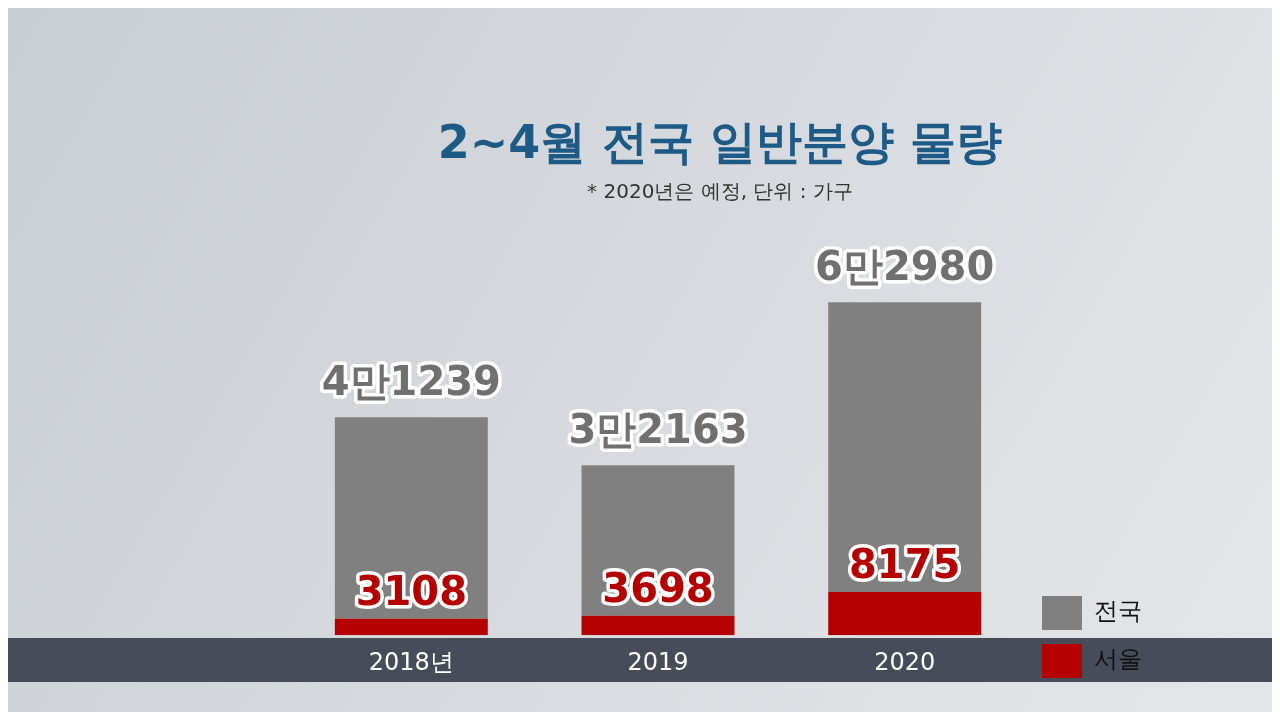 The width and height of the screenshot is (1280, 720). I want to click on x-tick-label: 2020, so click(905, 661).